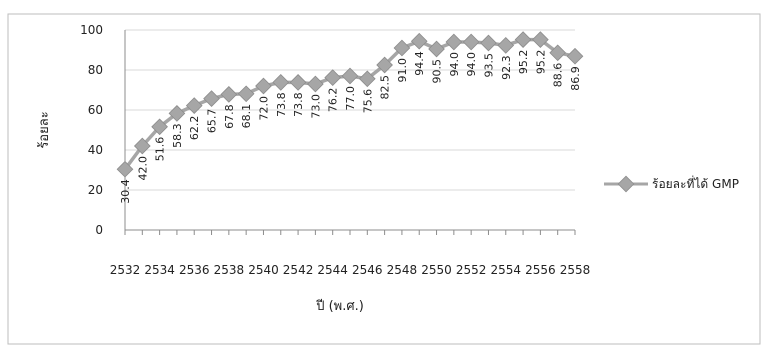  Describe the element at coordinates (263, 108) in the screenshot. I see `data-label: 72.0` at that location.